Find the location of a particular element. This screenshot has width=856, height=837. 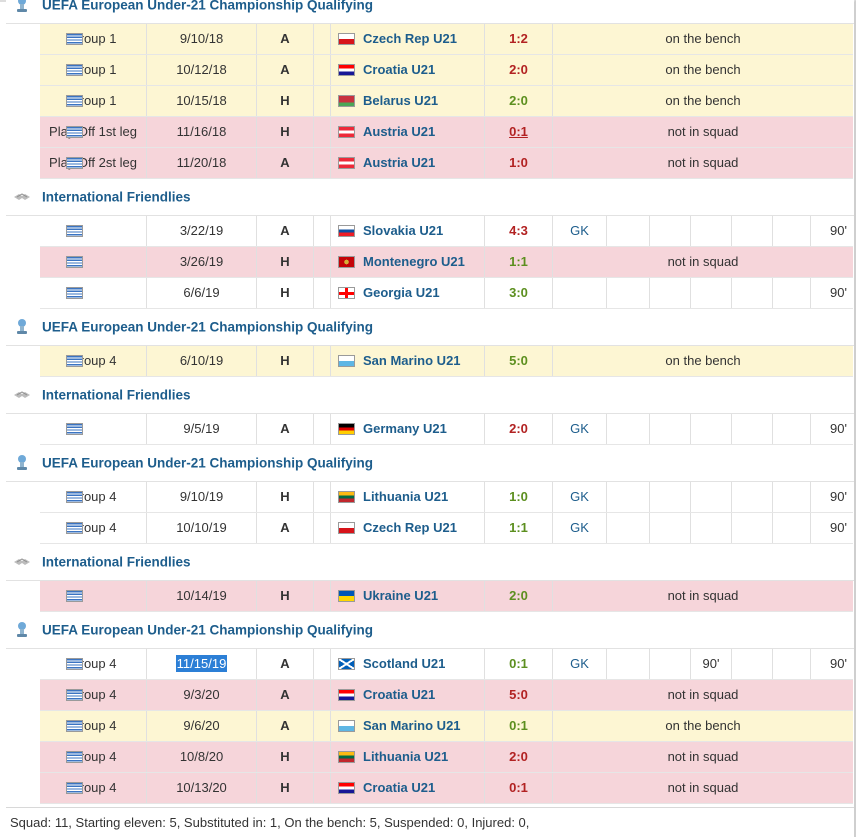

opponent-team-link: Slovakia U21 is located at coordinates (407, 231).